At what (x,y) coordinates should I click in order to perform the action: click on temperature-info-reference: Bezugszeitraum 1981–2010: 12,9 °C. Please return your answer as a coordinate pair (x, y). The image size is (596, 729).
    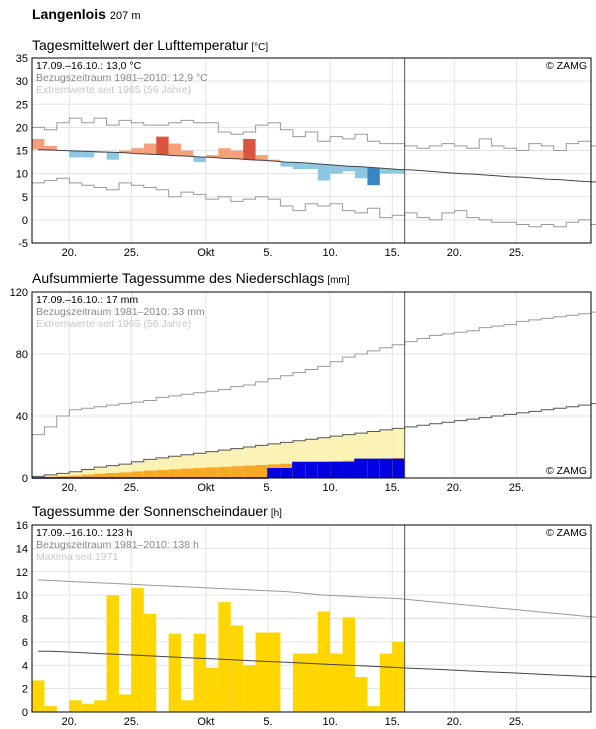
    Looking at the image, I should click on (122, 78).